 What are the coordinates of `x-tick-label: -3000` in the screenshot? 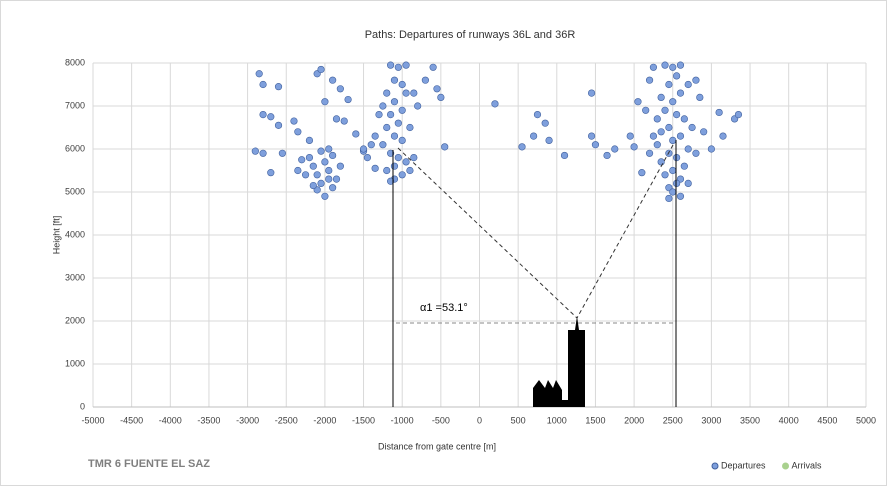 It's located at (247, 420).